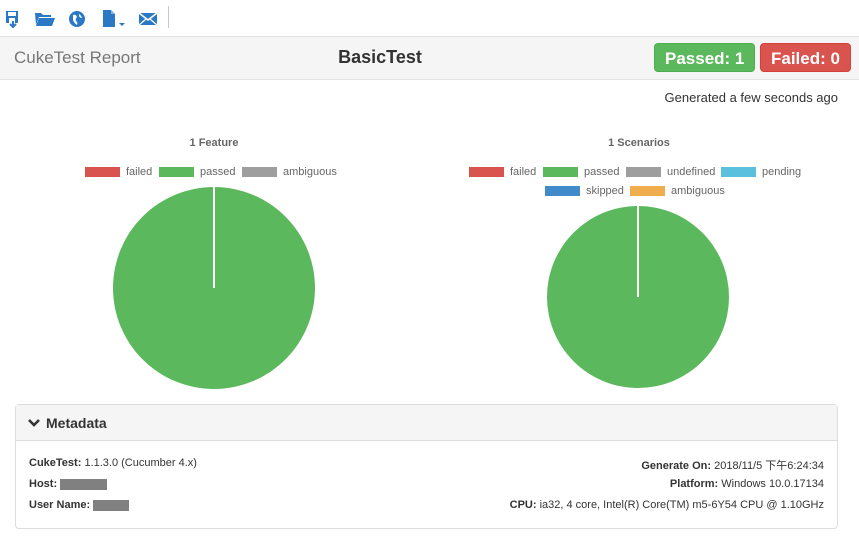 The width and height of the screenshot is (859, 539). Describe the element at coordinates (761, 172) in the screenshot. I see `legend-item-pending: pending` at that location.